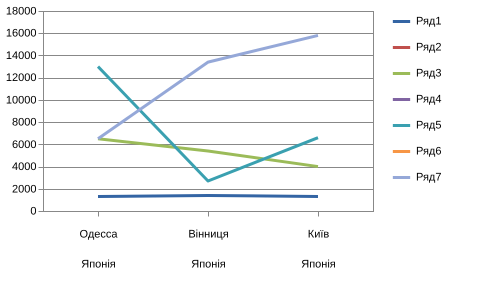  Describe the element at coordinates (429, 22) in the screenshot. I see `legend-label: Ряд1` at that location.